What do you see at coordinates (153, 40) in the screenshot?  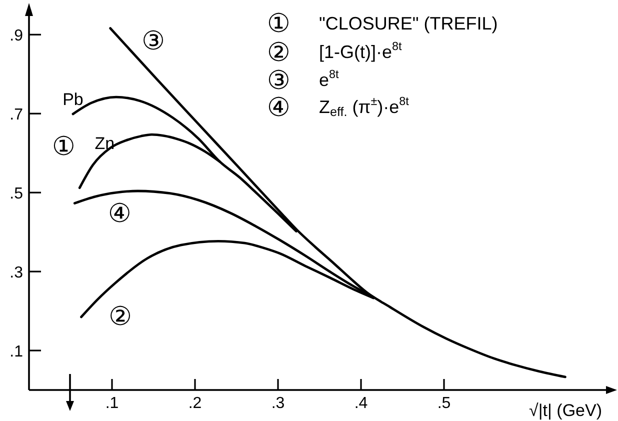 I see `series-label: ③` at bounding box center [153, 40].